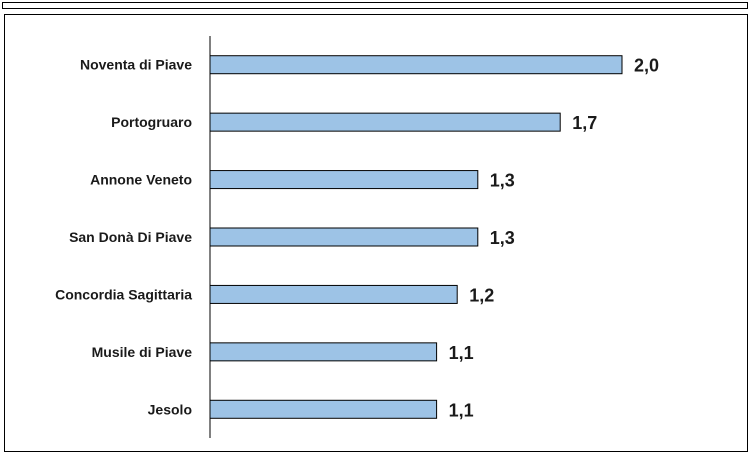  Describe the element at coordinates (142, 352) in the screenshot. I see `category-label: Musile di Piave` at that location.